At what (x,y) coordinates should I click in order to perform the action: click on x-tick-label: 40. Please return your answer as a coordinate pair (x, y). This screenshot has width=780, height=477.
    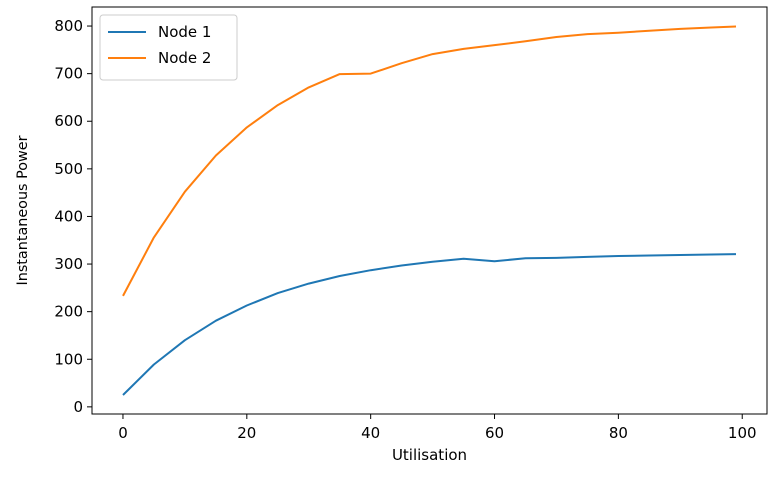
    Looking at the image, I should click on (370, 433).